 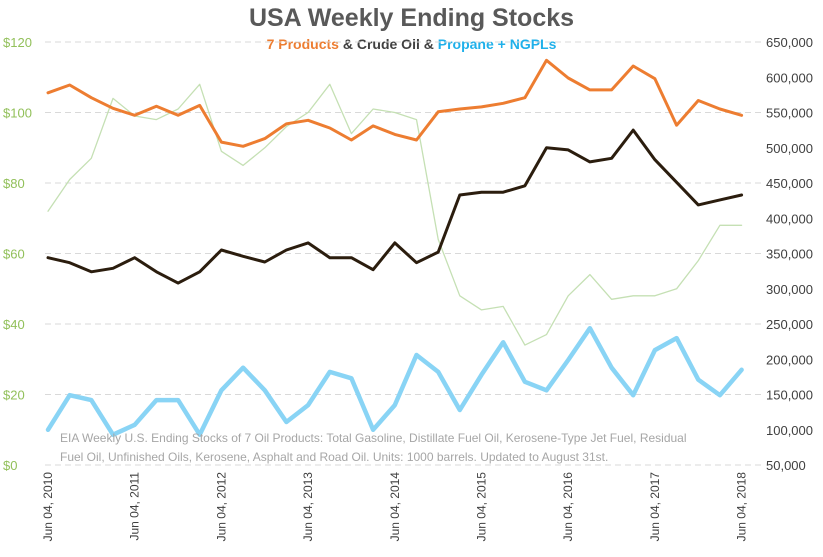 I want to click on right-tick-label: 600,000, so click(x=789, y=77).